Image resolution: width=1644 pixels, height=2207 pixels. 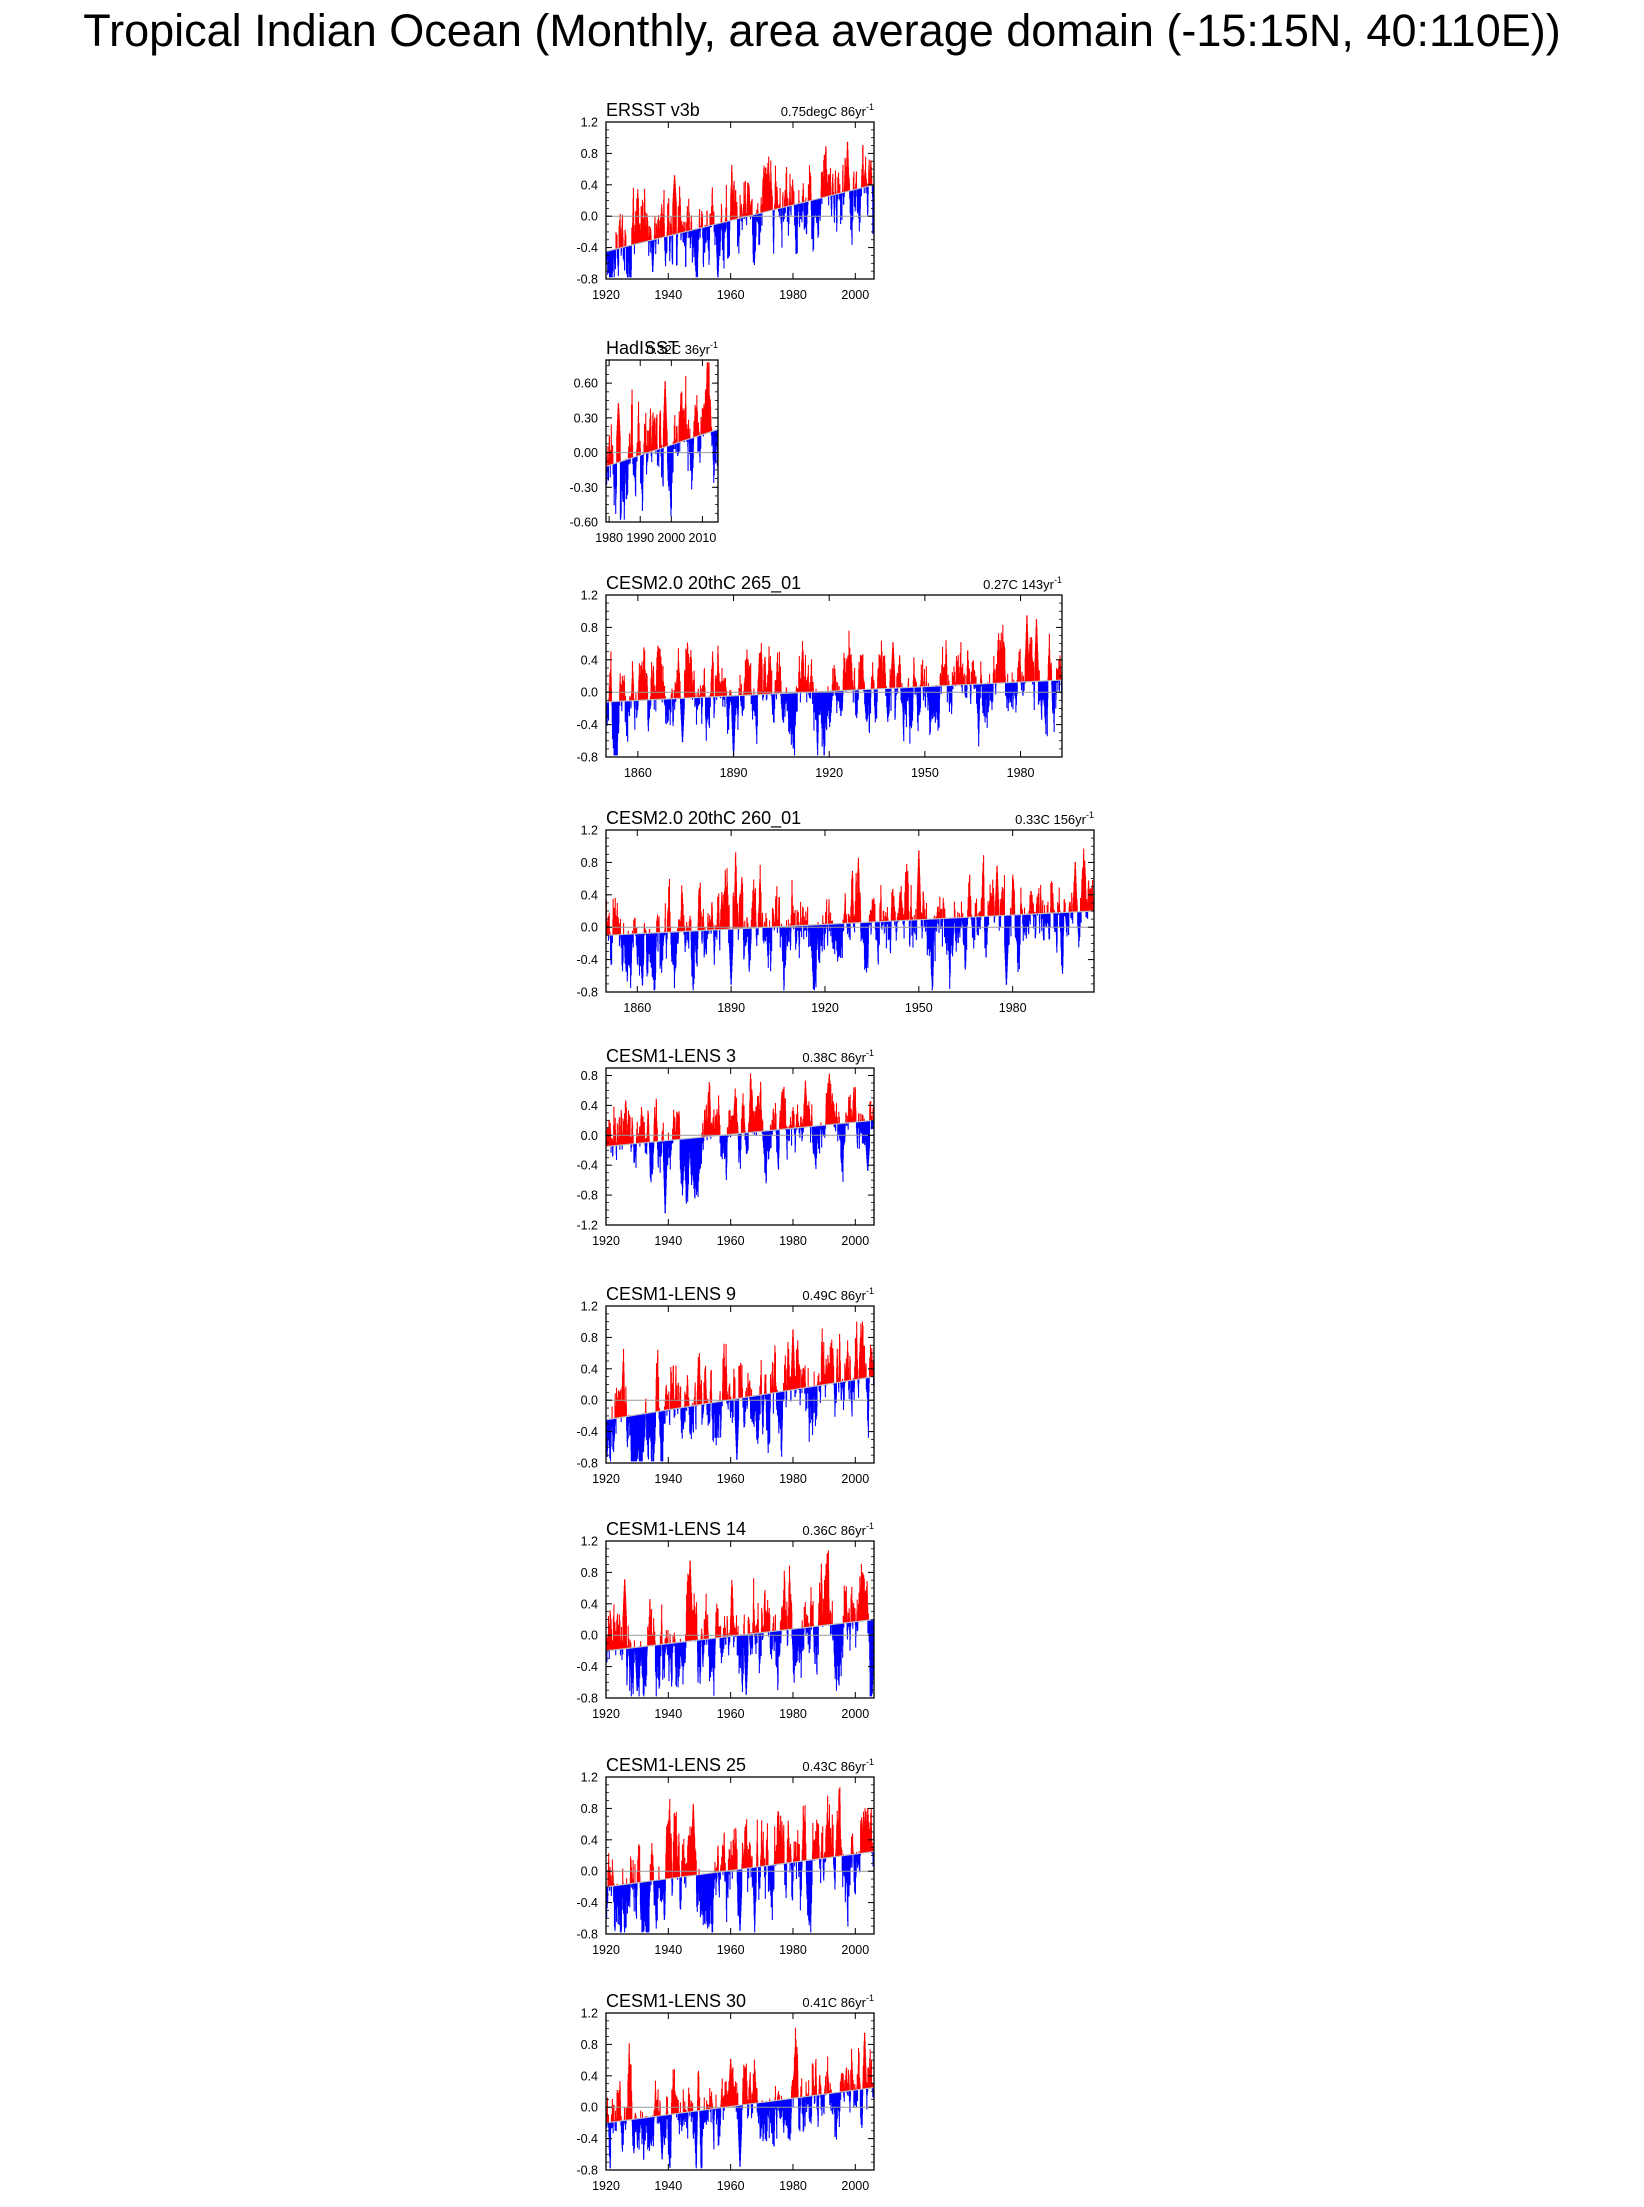 I want to click on chart-title: CESM1-LENS 25, so click(x=676, y=1765).